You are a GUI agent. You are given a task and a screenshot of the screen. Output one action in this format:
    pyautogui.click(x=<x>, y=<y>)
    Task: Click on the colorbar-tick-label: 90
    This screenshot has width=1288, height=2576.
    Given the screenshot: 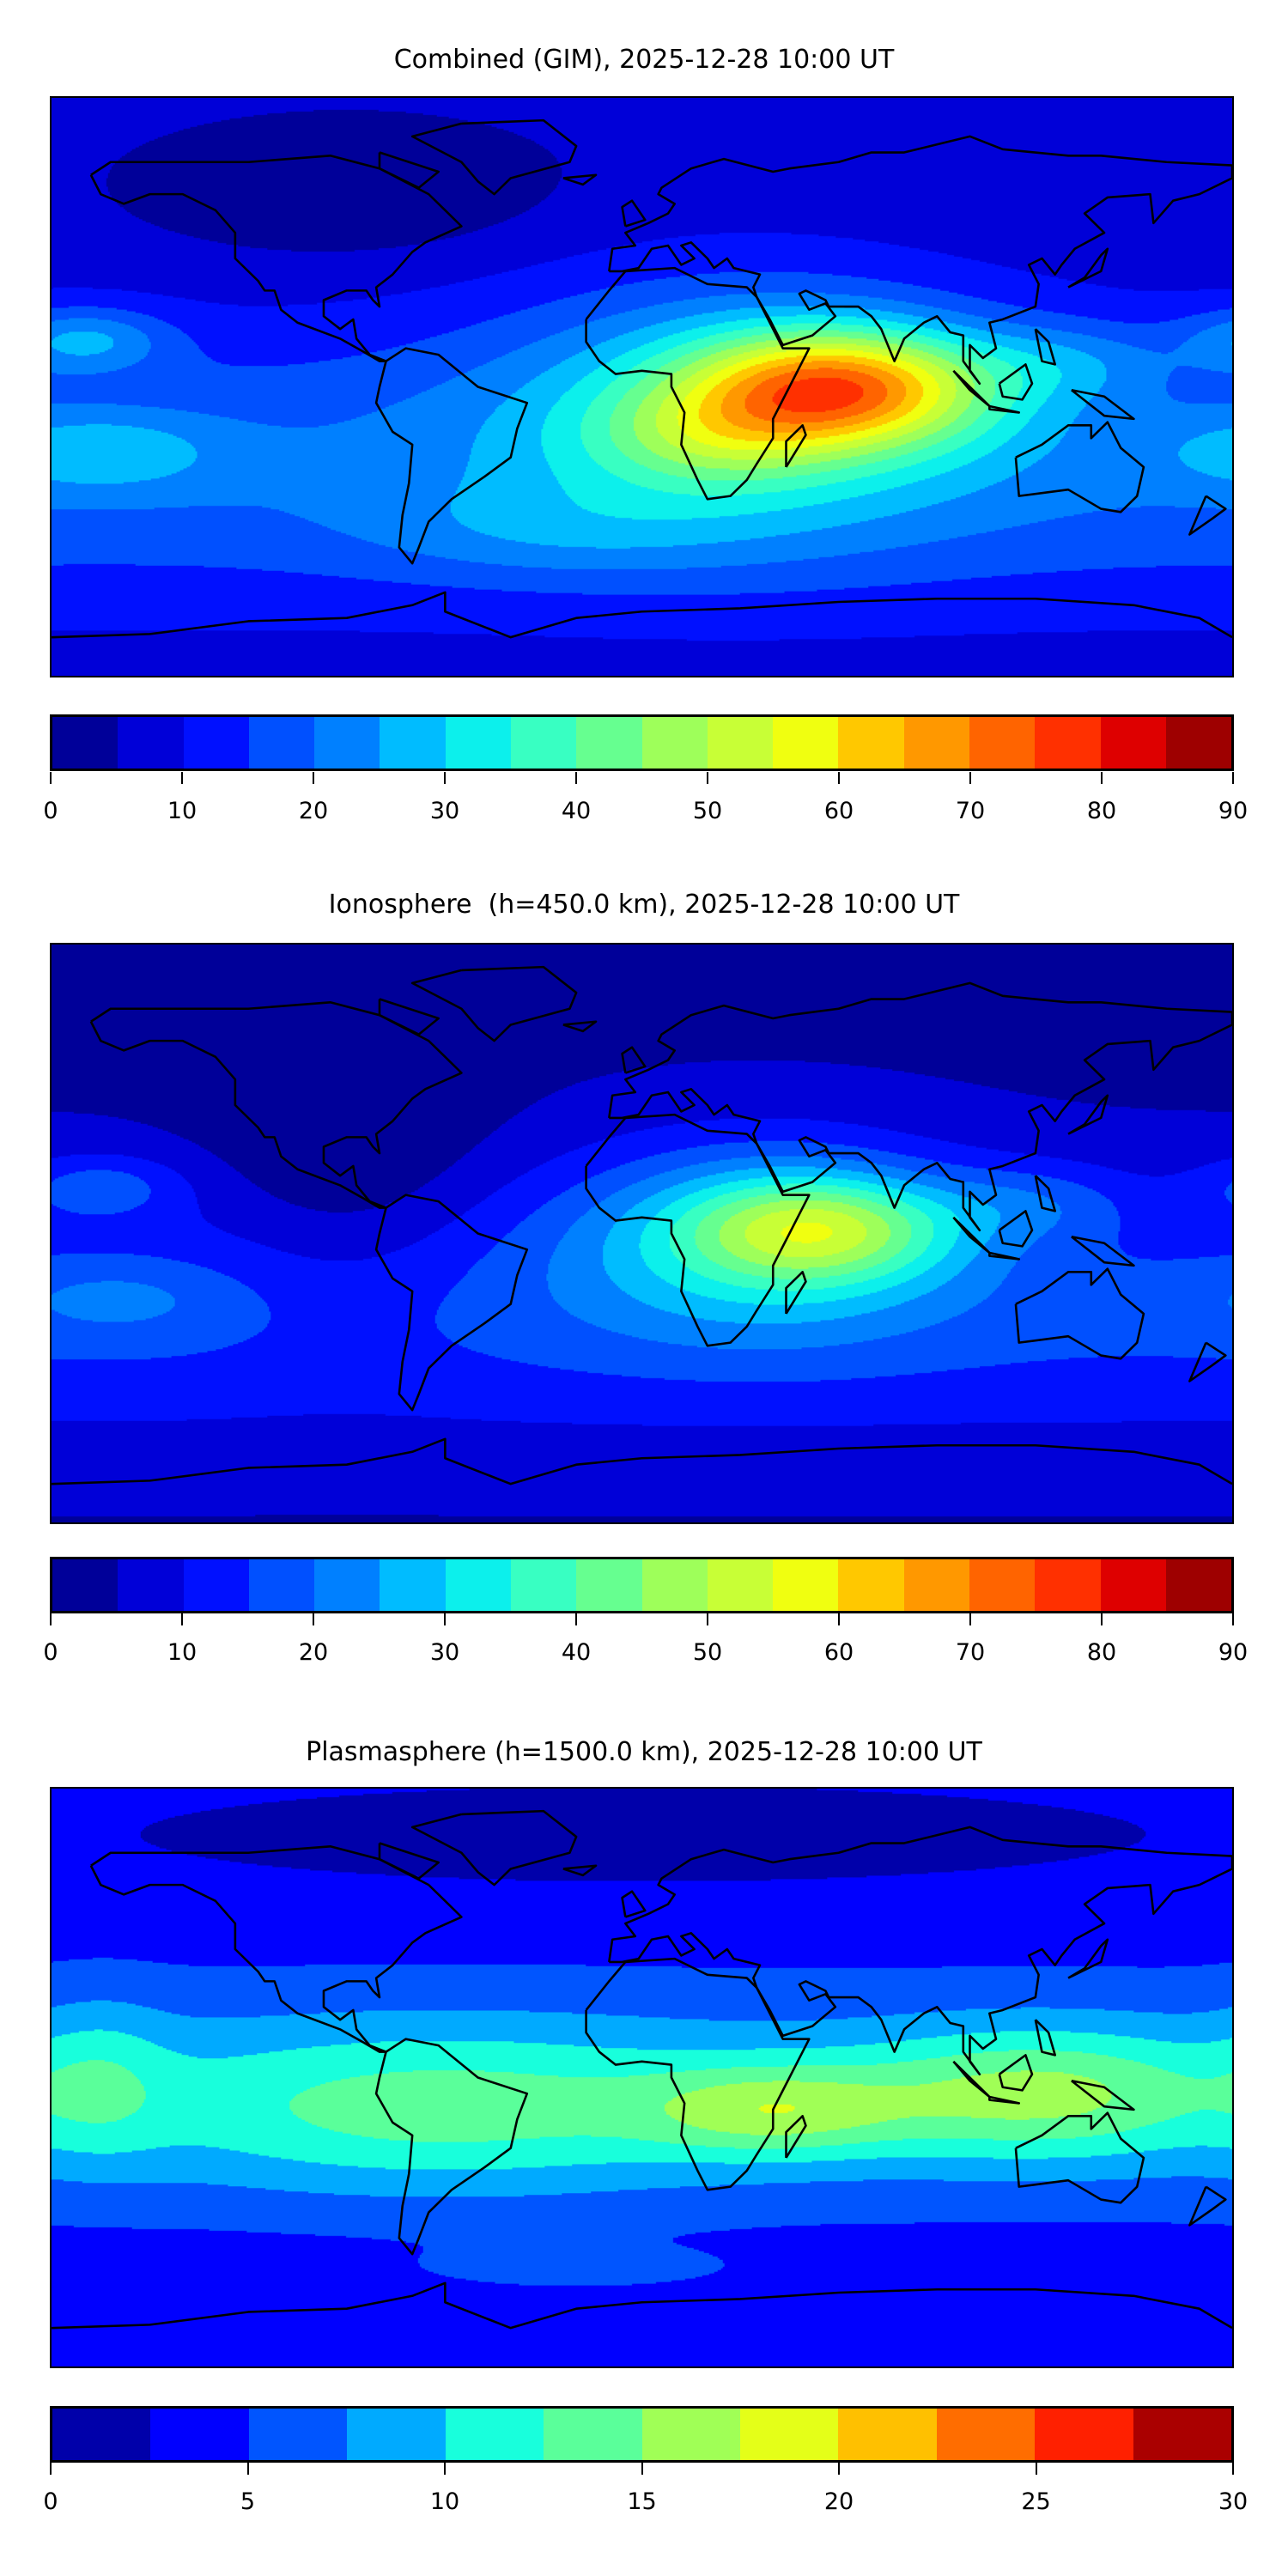 What is the action you would take?
    pyautogui.click(x=1233, y=811)
    